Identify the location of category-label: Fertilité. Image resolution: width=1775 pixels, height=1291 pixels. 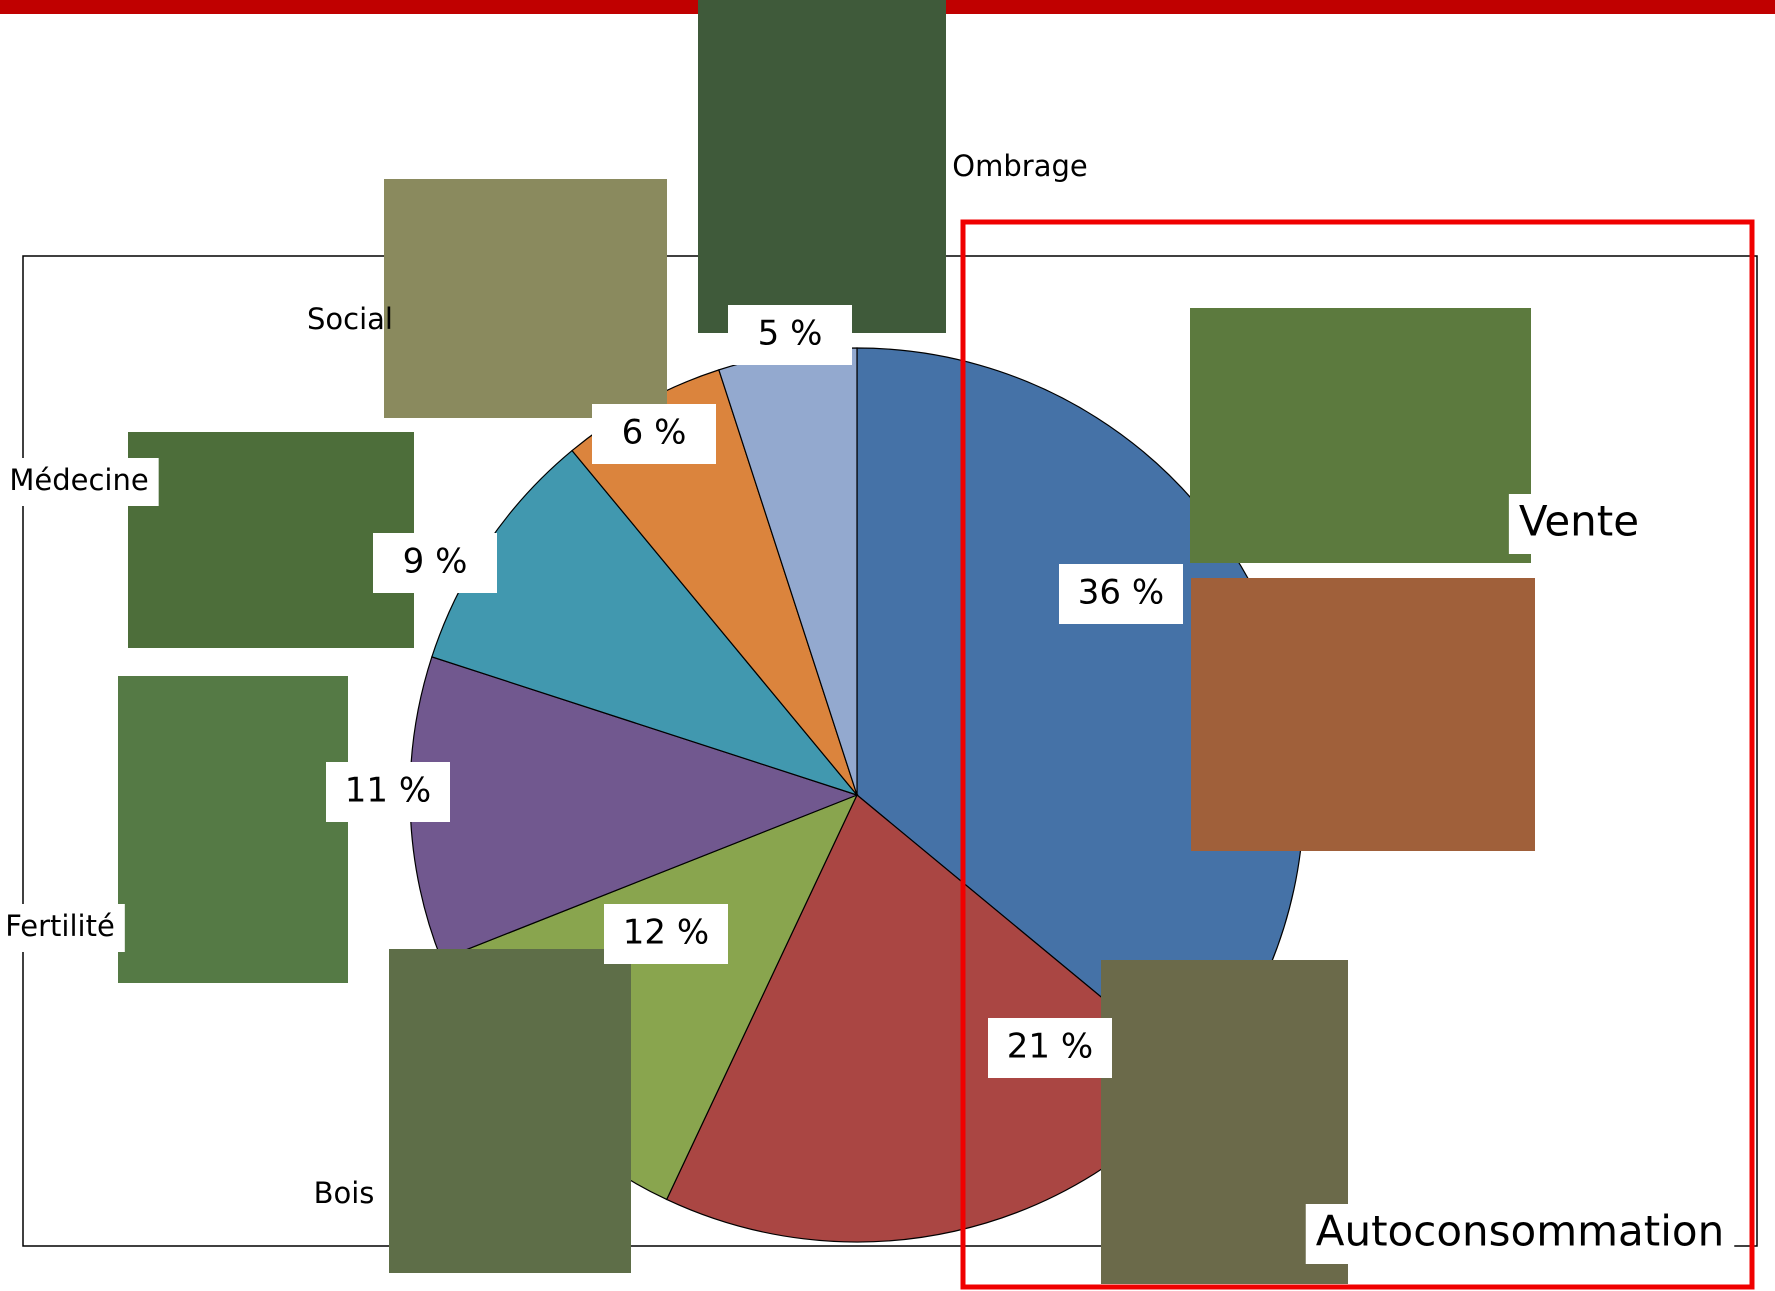
(60, 926).